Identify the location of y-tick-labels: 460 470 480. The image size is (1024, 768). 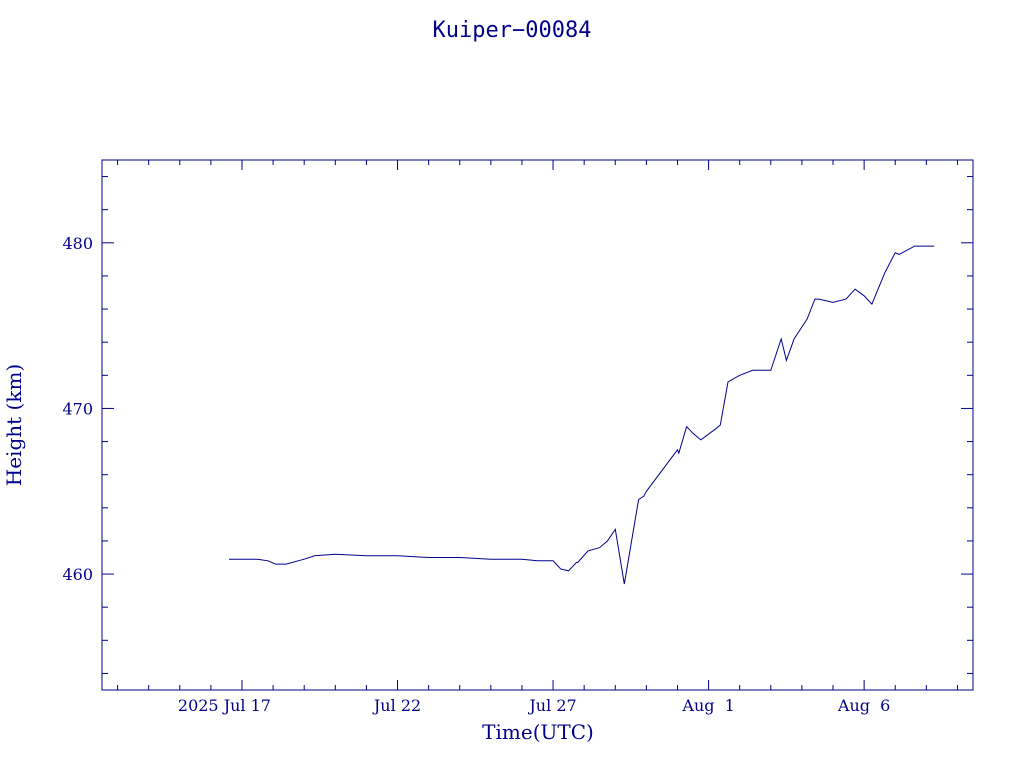
(77, 409).